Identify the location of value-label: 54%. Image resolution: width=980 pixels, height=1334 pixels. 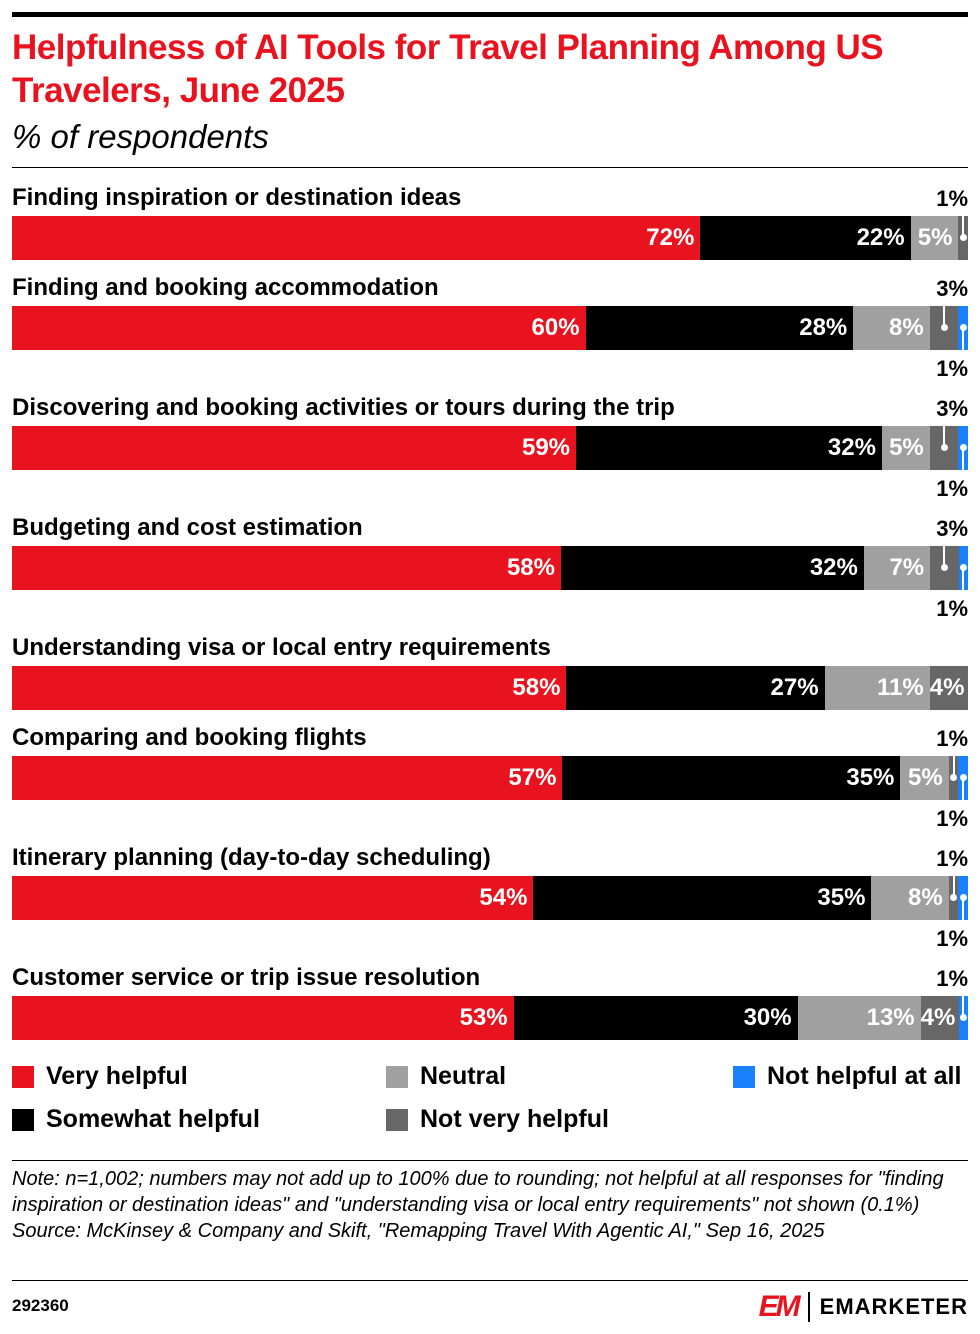
(503, 897).